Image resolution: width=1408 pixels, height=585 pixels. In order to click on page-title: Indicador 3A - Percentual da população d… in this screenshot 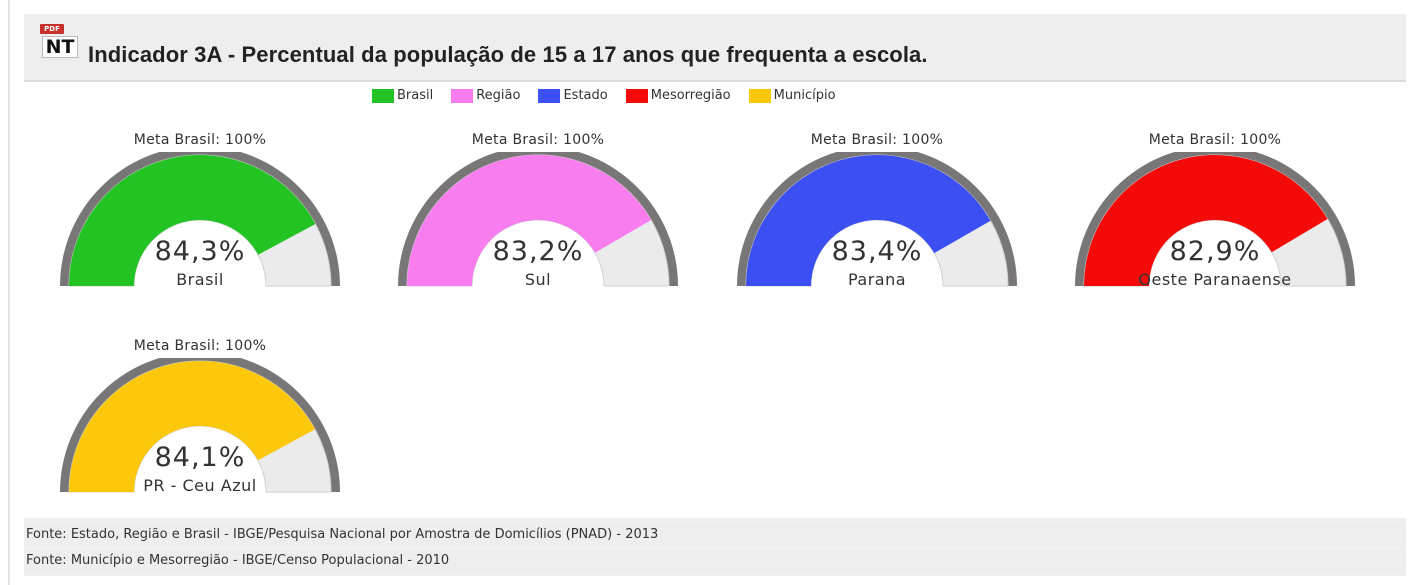, I will do `click(508, 54)`.